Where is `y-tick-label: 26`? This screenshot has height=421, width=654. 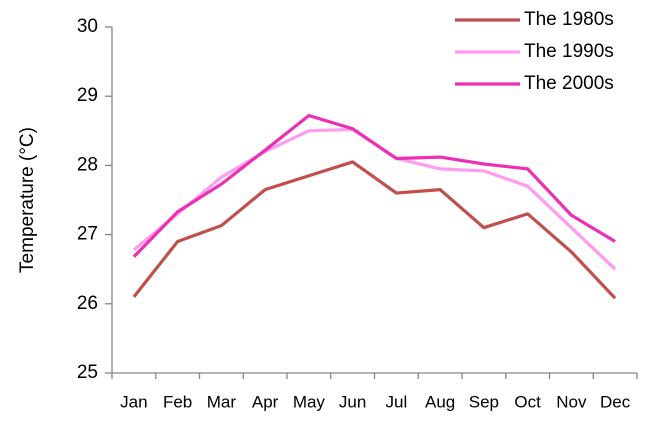
y-tick-label: 26 is located at coordinates (87, 303).